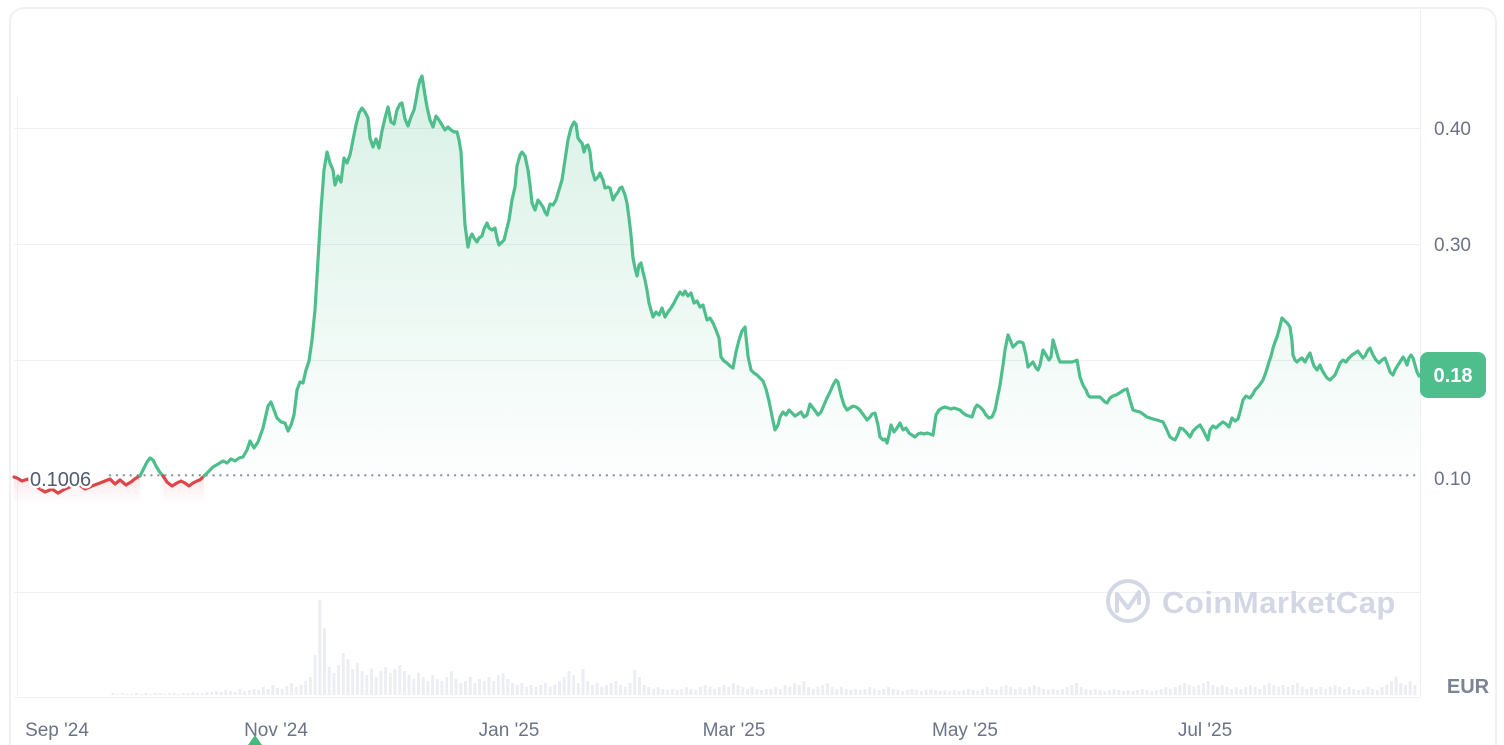  Describe the element at coordinates (1452, 129) in the screenshot. I see `y-axis-tick-040: 0.40` at that location.